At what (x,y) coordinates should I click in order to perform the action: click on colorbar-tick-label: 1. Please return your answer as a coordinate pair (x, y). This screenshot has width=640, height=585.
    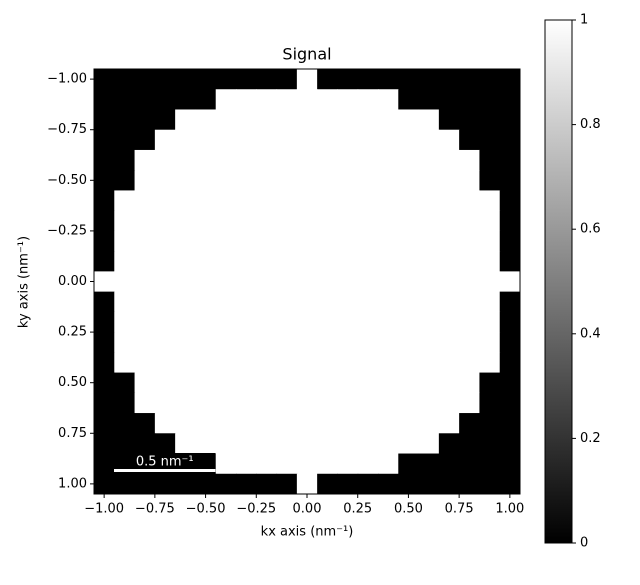
    Looking at the image, I should click on (584, 20).